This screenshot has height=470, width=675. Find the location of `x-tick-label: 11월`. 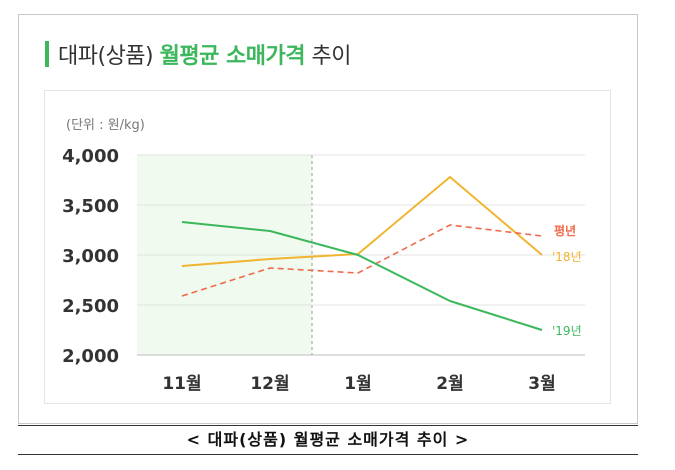

x-tick-label: 11월 is located at coordinates (181, 384).